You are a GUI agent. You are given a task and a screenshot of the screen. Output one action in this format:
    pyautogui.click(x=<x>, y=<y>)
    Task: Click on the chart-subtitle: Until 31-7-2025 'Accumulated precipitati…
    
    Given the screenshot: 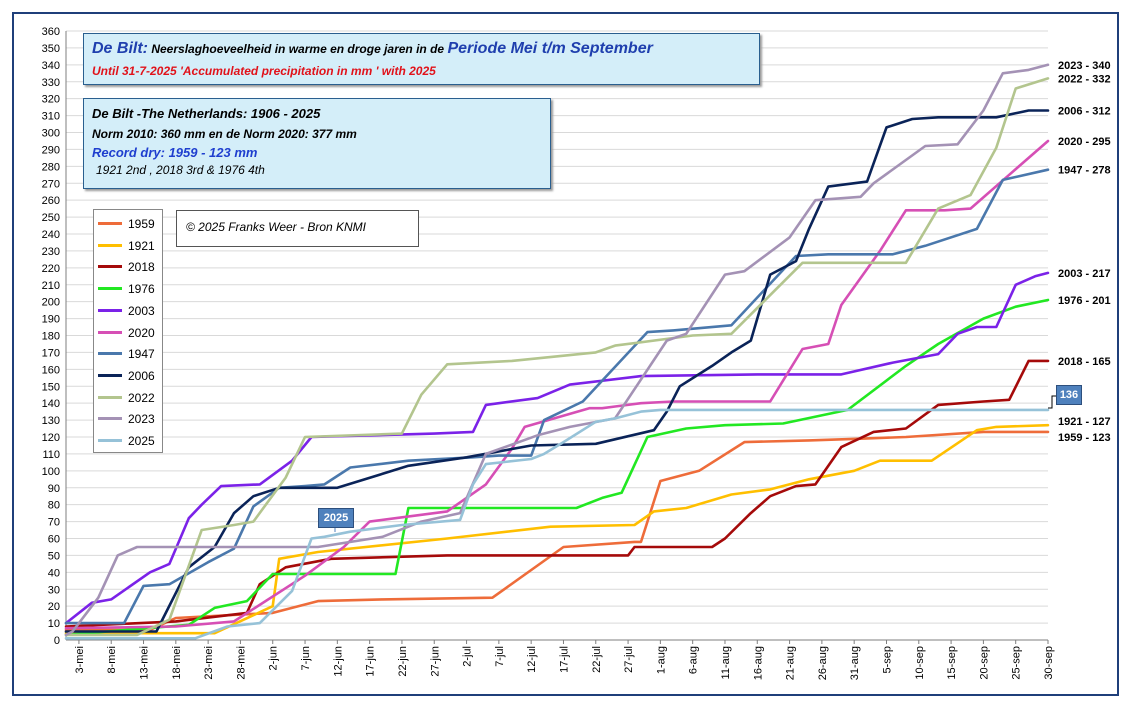 What is the action you would take?
    pyautogui.click(x=264, y=71)
    